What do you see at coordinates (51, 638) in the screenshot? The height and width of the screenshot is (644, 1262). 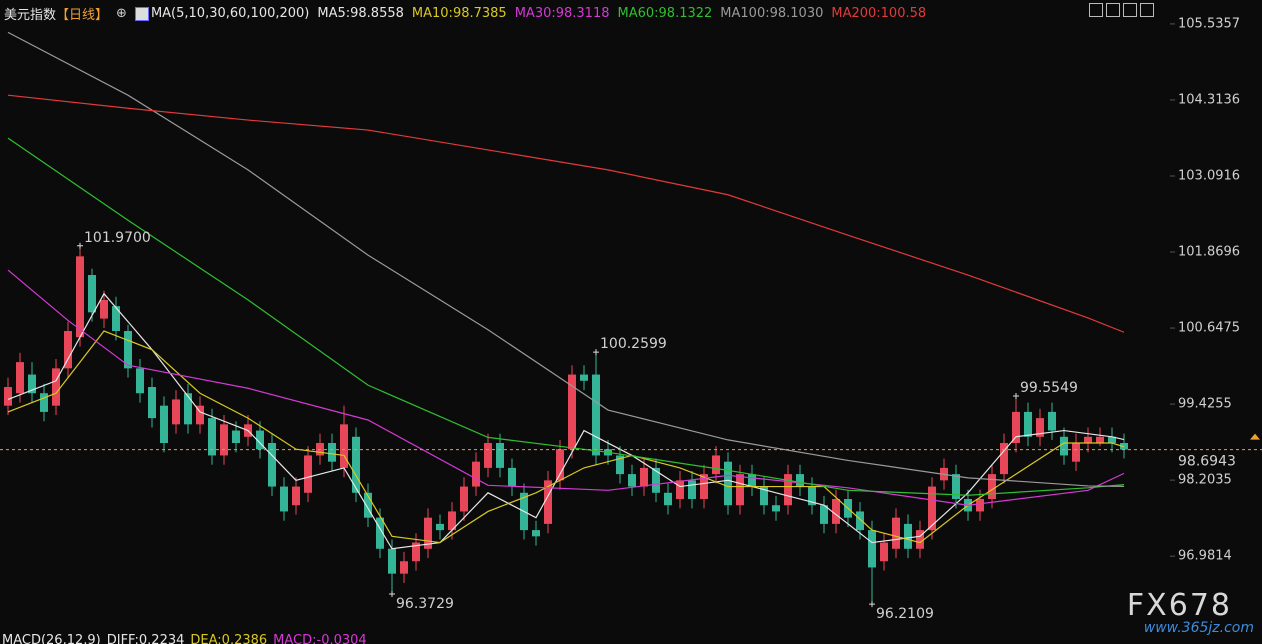 I see `macd-label: MACD(26,12,9)` at bounding box center [51, 638].